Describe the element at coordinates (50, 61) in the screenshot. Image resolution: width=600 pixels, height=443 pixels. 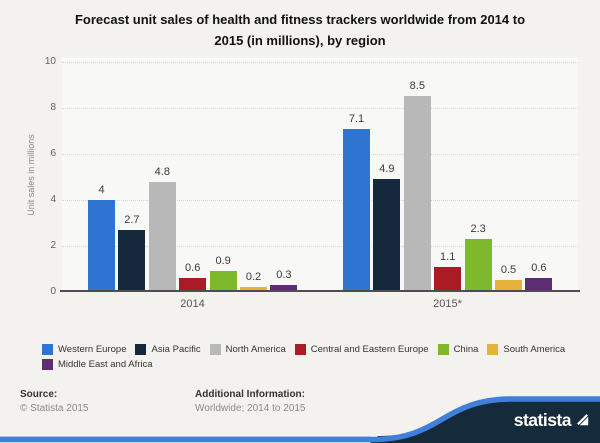
I see `y-tick-label-10: 10` at that location.